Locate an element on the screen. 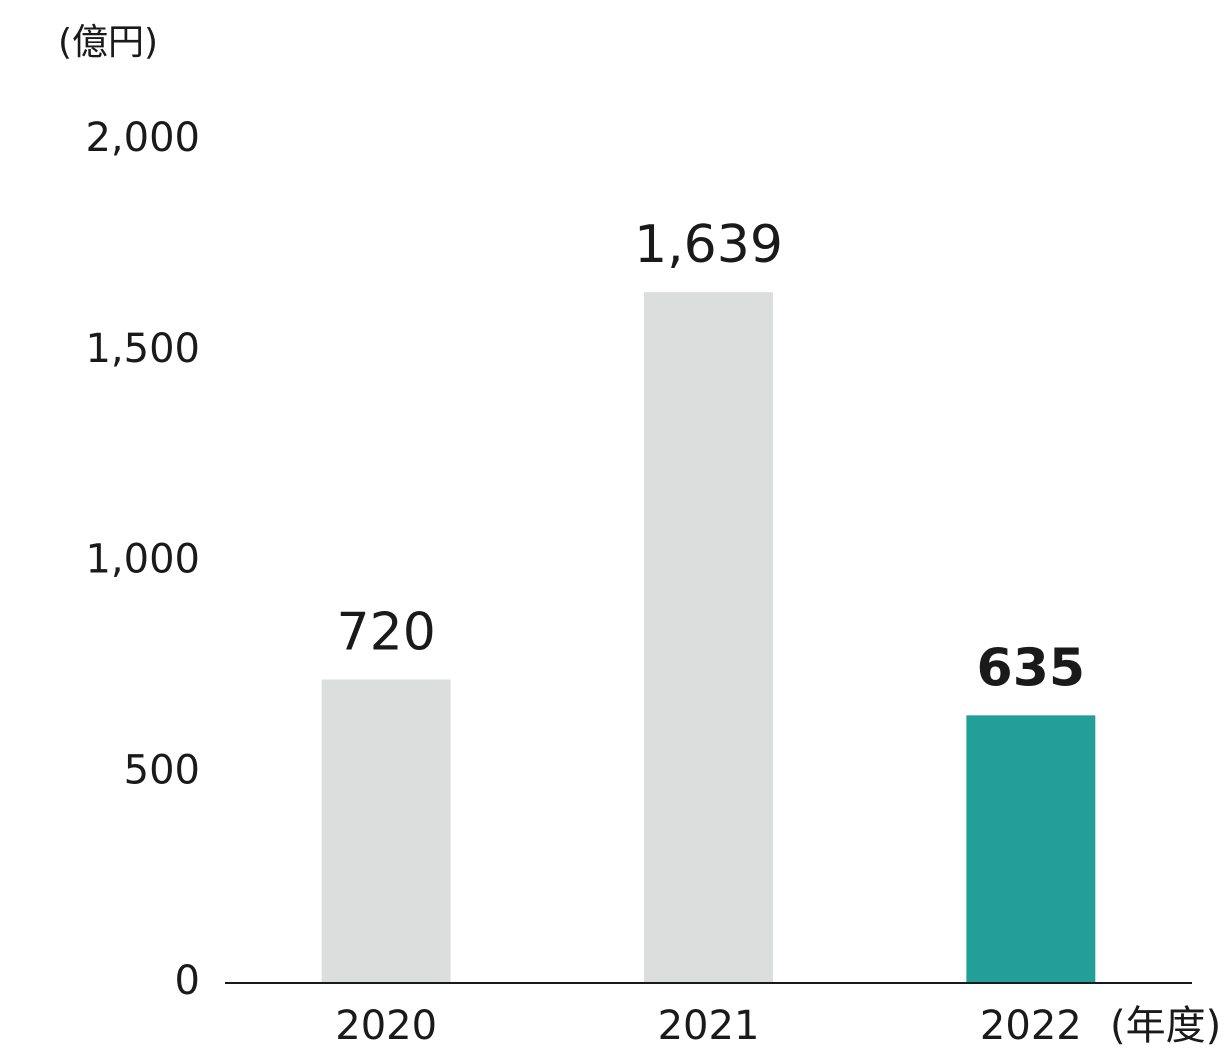  value-label: 1,639 is located at coordinates (708, 245).